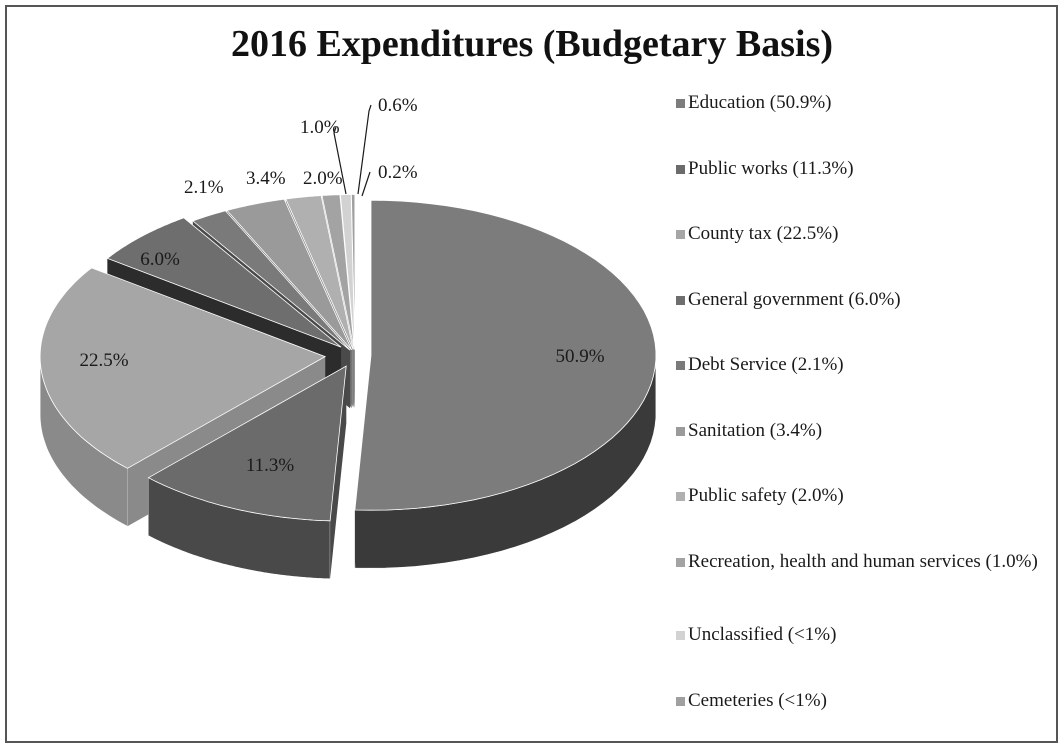 Image resolution: width=1064 pixels, height=748 pixels. I want to click on legend-item: Cemeteries (<1%), so click(866, 701).